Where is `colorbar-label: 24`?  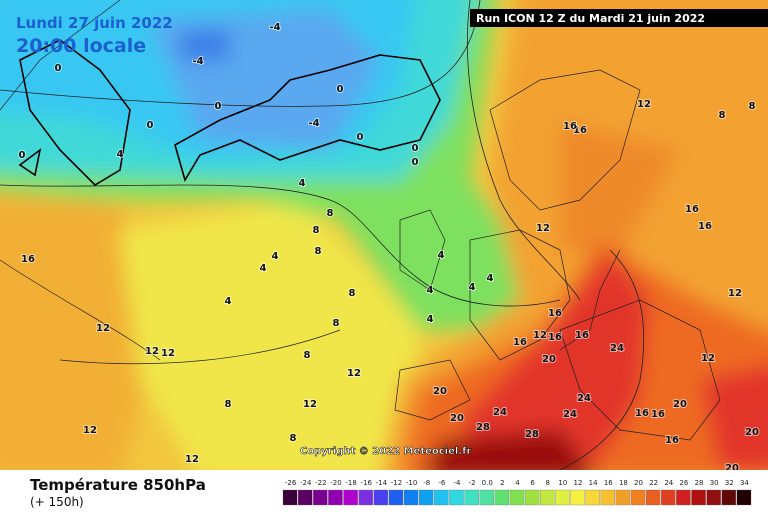 colorbar-label: 24 is located at coordinates (668, 483).